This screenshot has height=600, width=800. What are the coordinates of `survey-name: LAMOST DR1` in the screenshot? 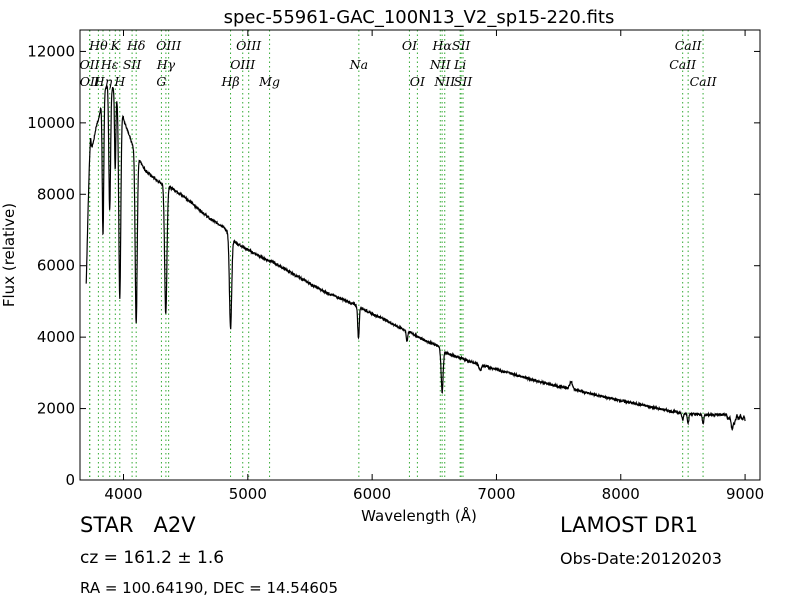 It's located at (629, 525).